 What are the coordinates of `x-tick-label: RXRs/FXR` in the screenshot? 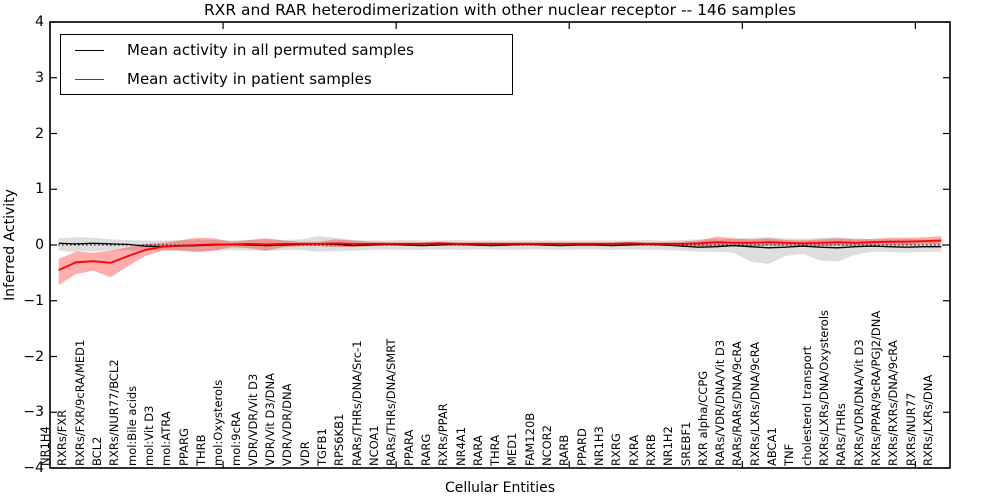 It's located at (62, 437).